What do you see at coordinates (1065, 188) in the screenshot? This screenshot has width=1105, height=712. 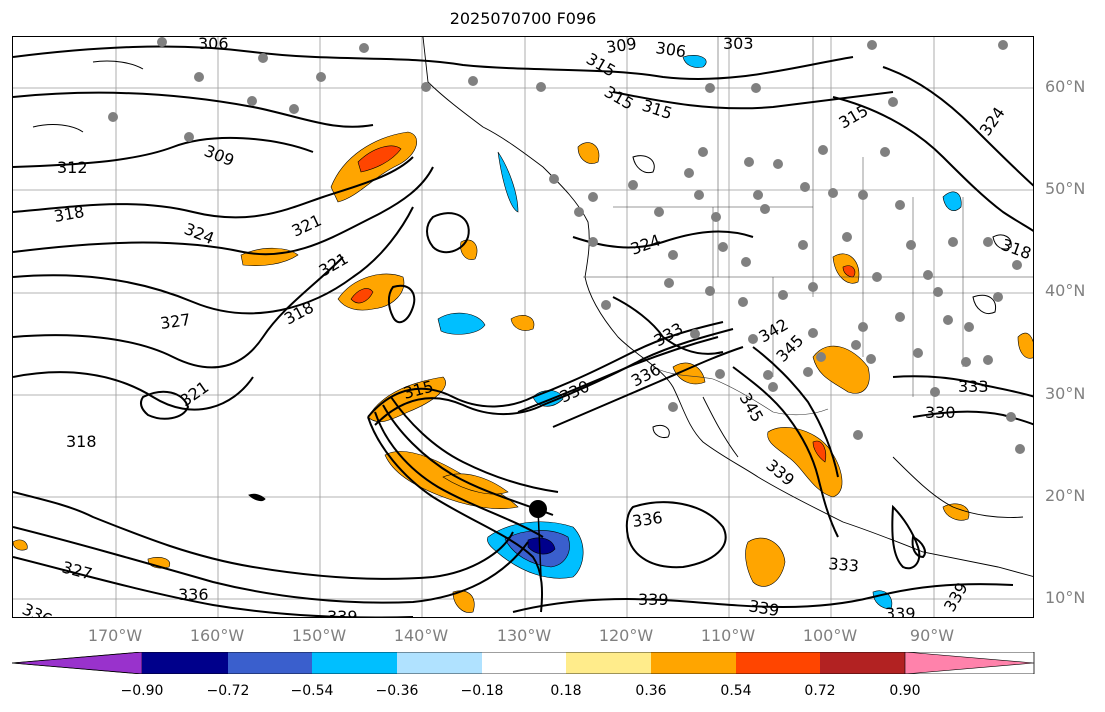 I see `lat-label: 50°N` at bounding box center [1065, 188].